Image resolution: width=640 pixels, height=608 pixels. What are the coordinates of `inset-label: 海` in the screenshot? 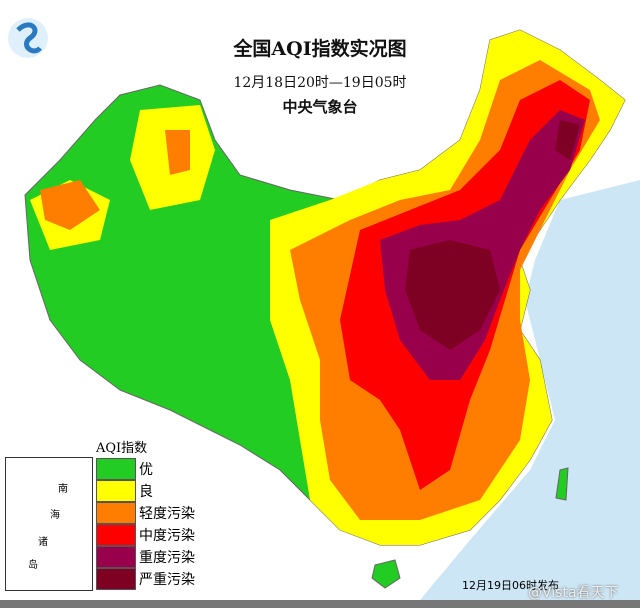 It's located at (55, 515).